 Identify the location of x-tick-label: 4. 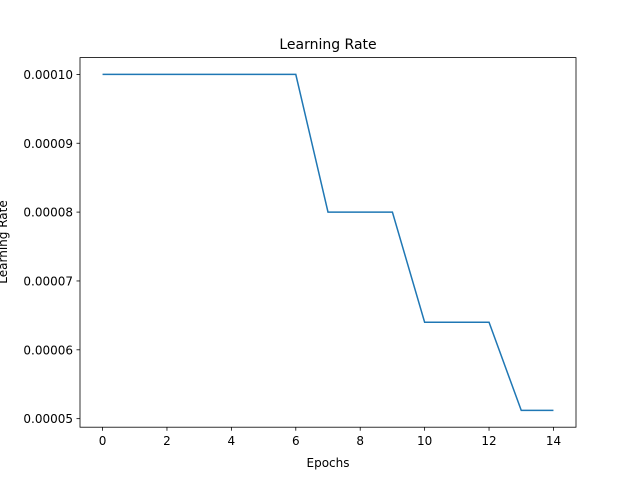
(232, 441).